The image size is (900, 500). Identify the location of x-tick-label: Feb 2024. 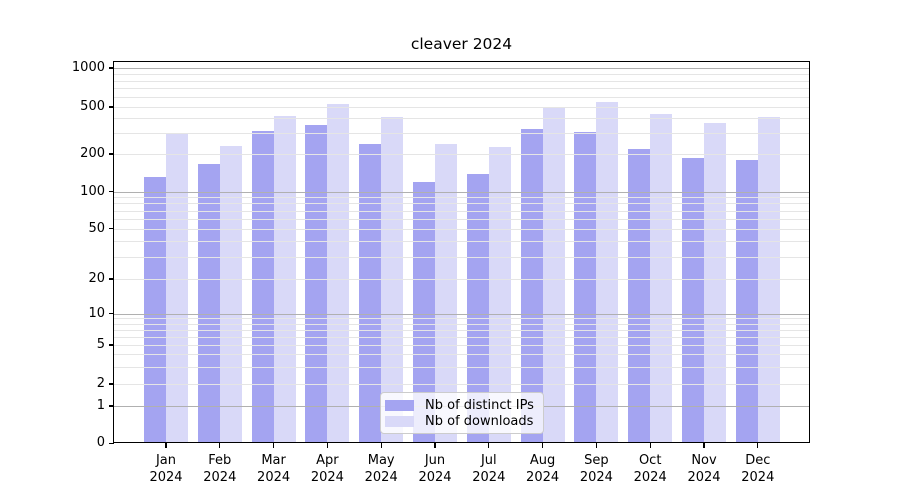
(220, 469).